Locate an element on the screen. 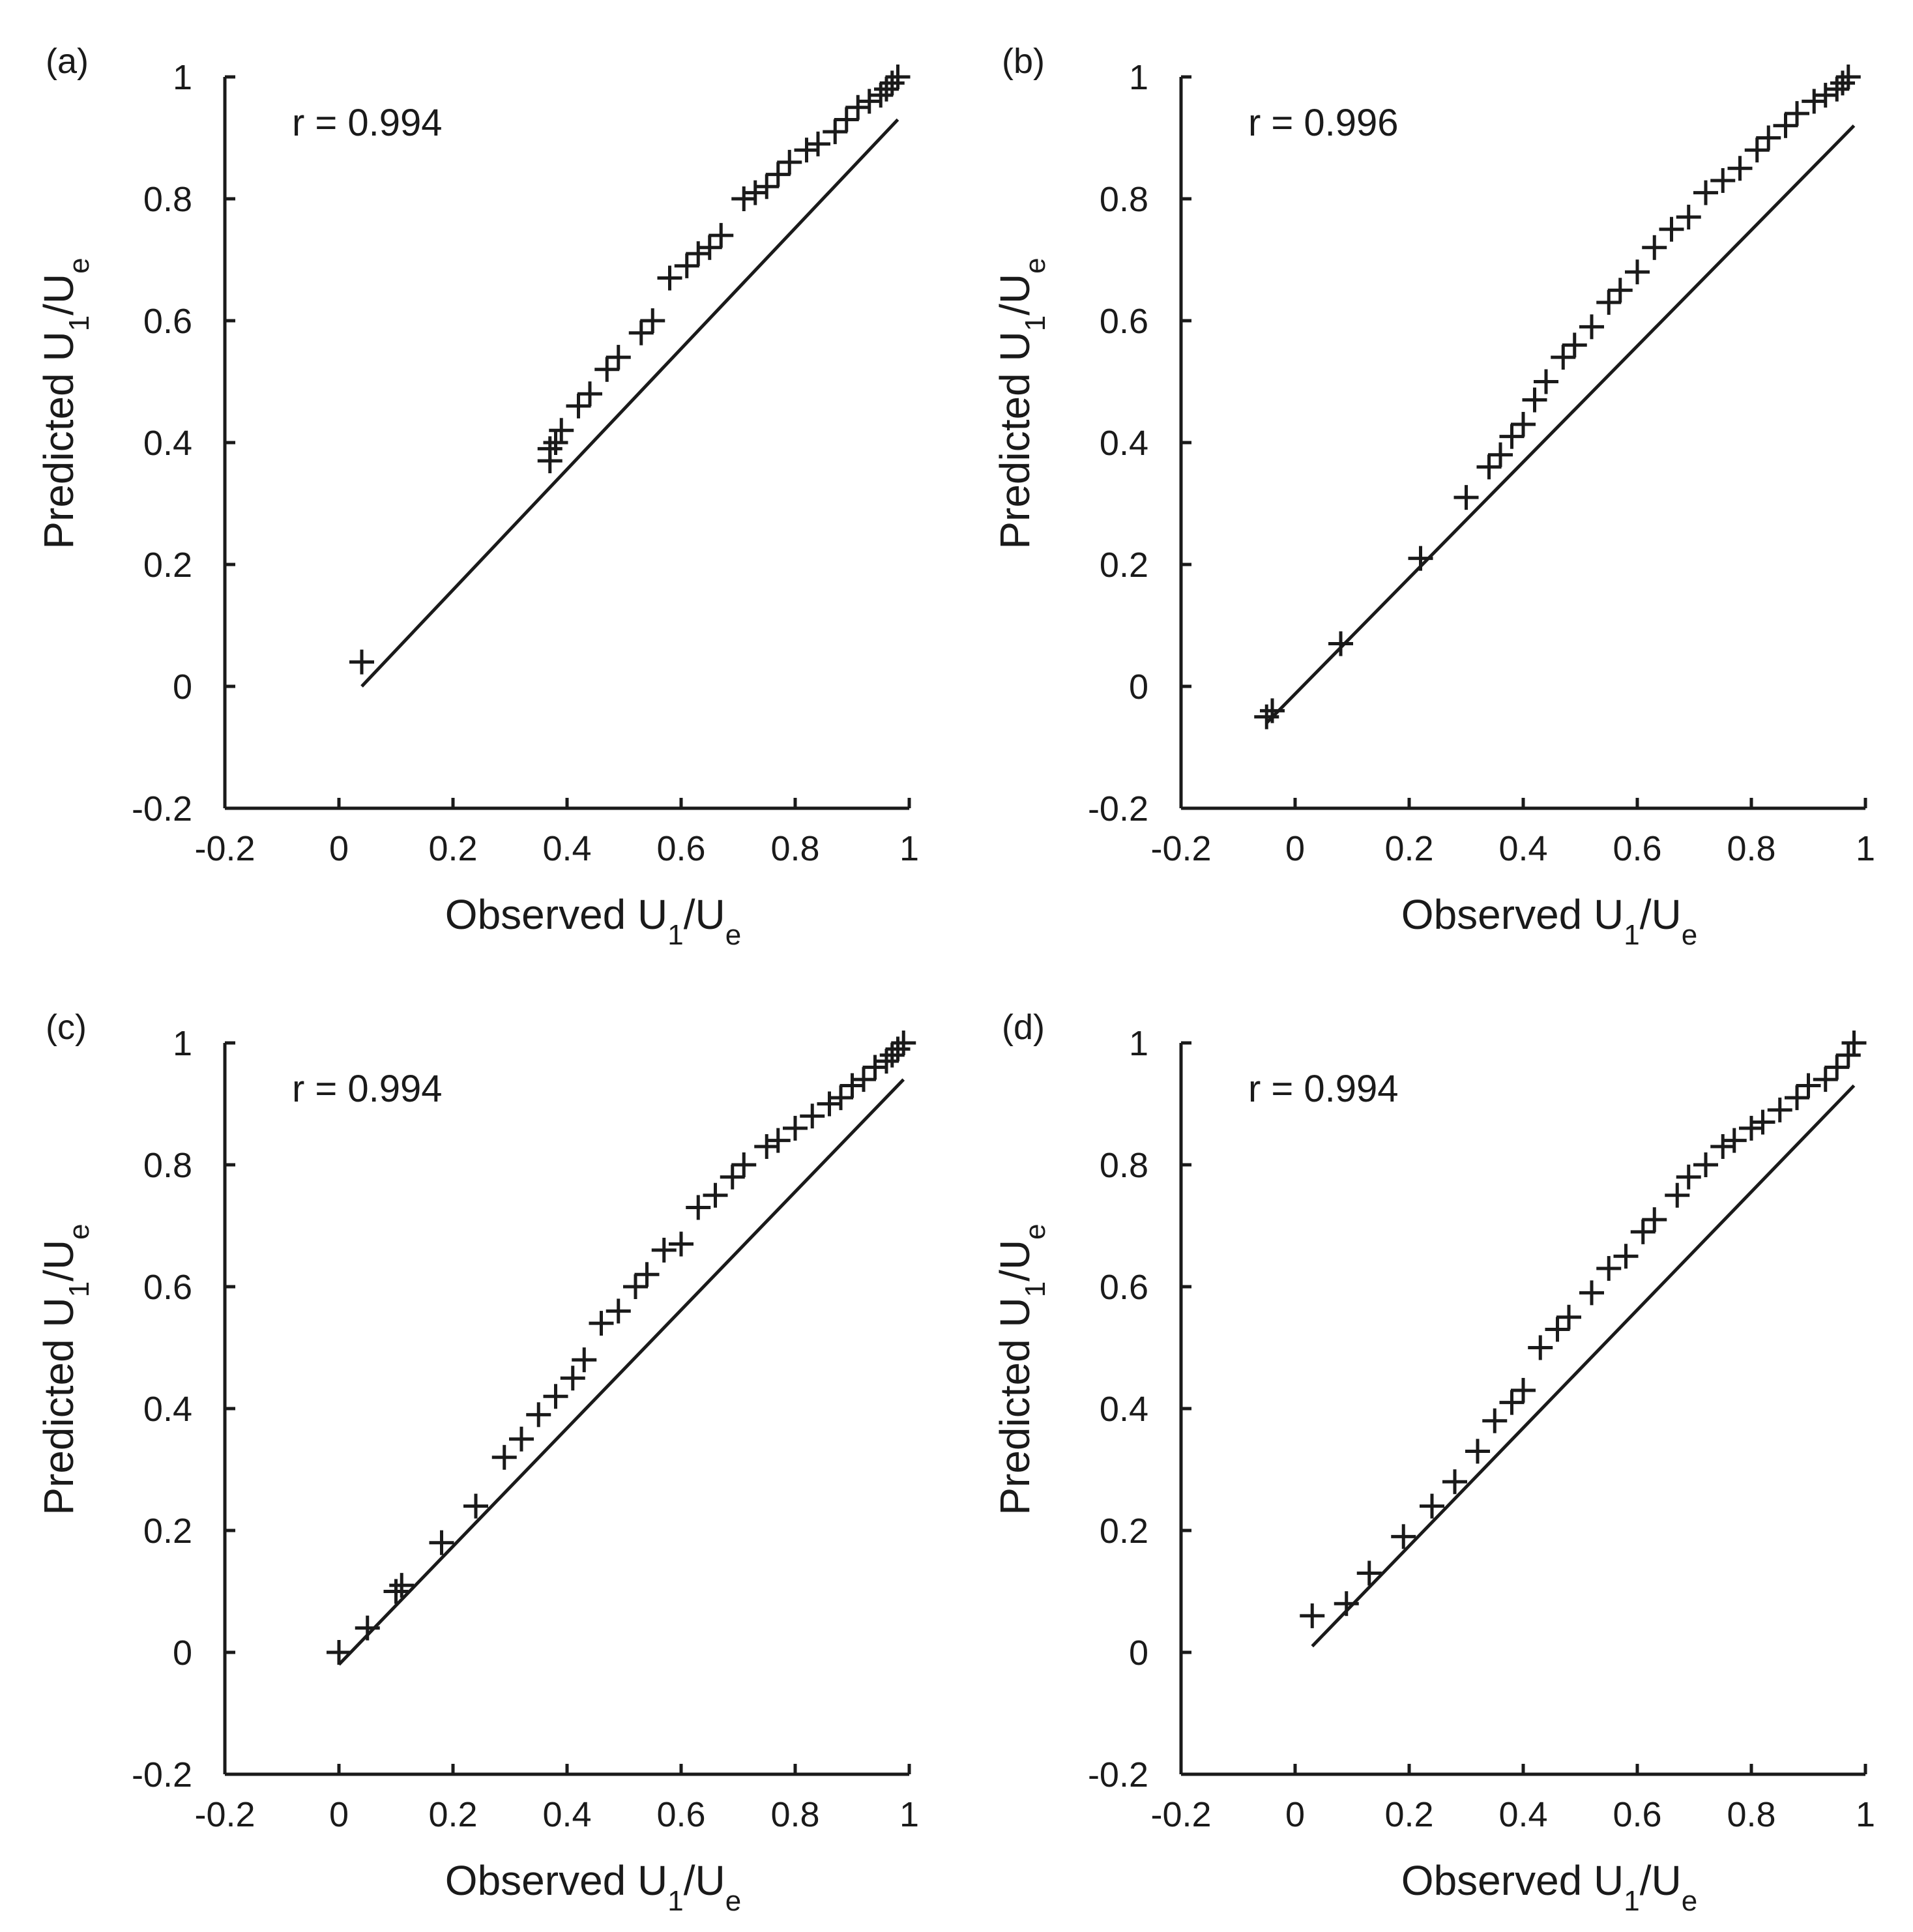  x-tick-label: 0.2 is located at coordinates (452, 848).